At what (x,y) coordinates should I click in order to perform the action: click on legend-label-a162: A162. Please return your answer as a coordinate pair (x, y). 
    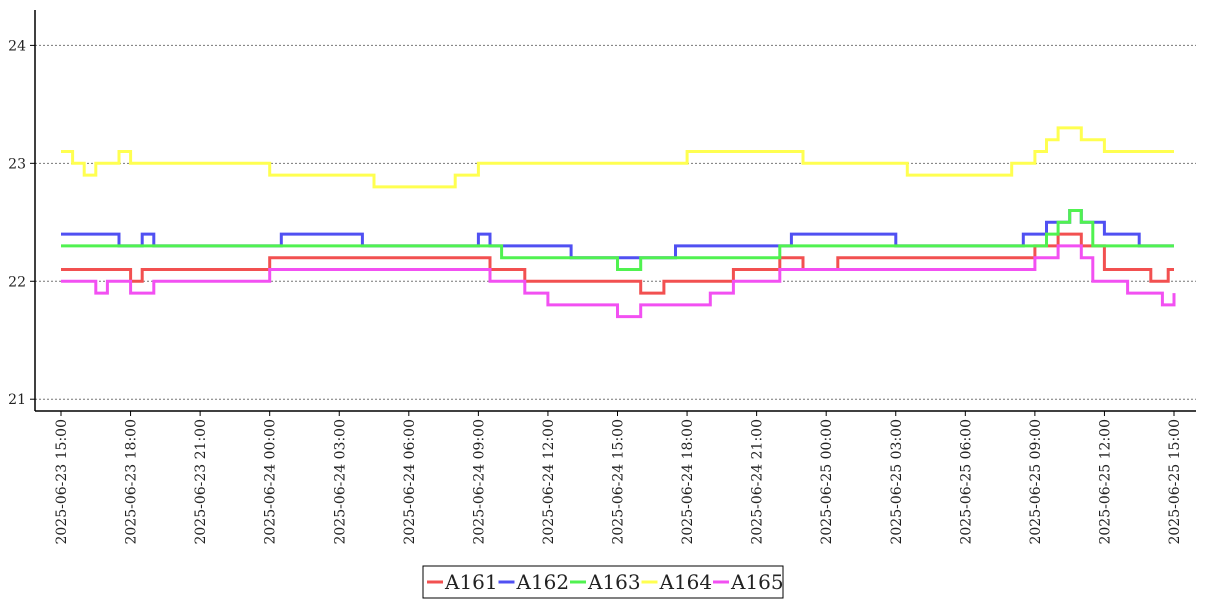
    Looking at the image, I should click on (543, 582).